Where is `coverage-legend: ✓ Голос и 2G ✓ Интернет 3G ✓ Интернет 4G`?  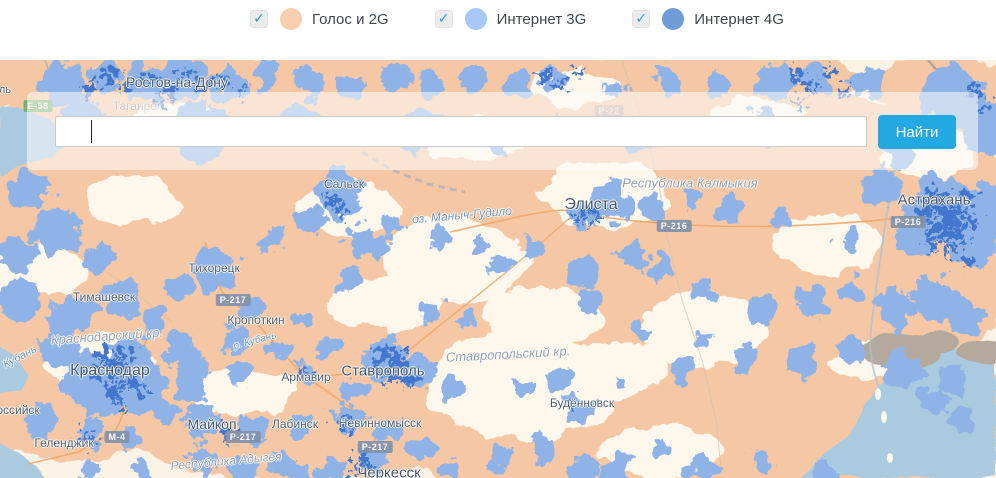
coverage-legend: ✓ Голос и 2G ✓ Интернет 3G ✓ Интернет 4G is located at coordinates (498, 15).